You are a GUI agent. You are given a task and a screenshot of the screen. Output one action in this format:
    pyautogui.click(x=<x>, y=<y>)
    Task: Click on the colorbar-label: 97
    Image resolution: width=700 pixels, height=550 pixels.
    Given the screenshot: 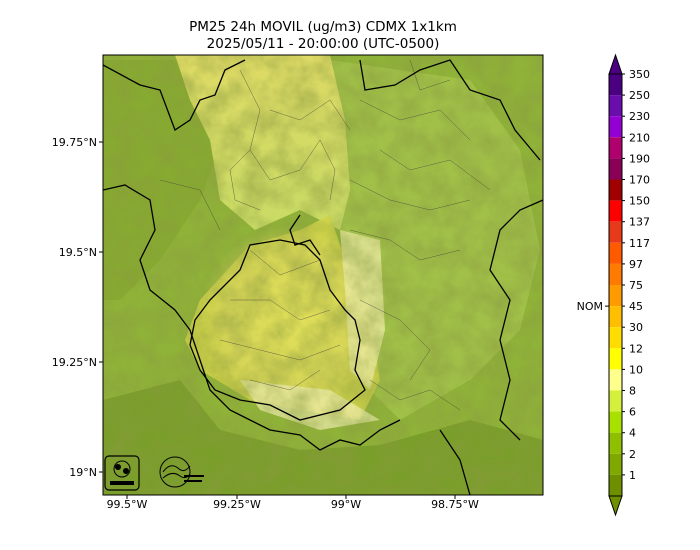 What is the action you would take?
    pyautogui.click(x=636, y=264)
    